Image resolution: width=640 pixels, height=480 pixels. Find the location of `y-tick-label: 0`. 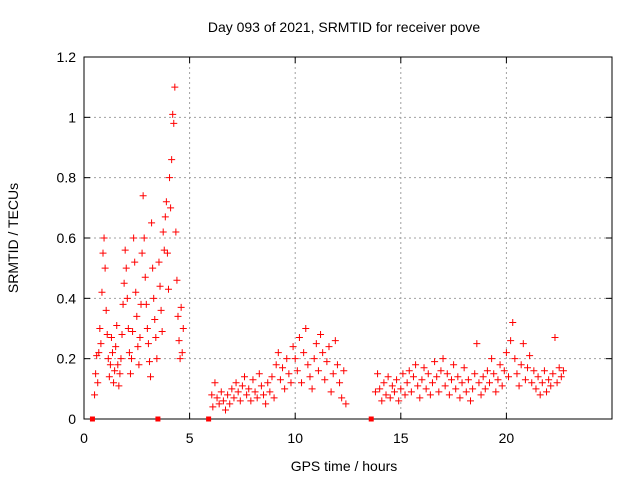

y-tick-label: 0 is located at coordinates (72, 419).